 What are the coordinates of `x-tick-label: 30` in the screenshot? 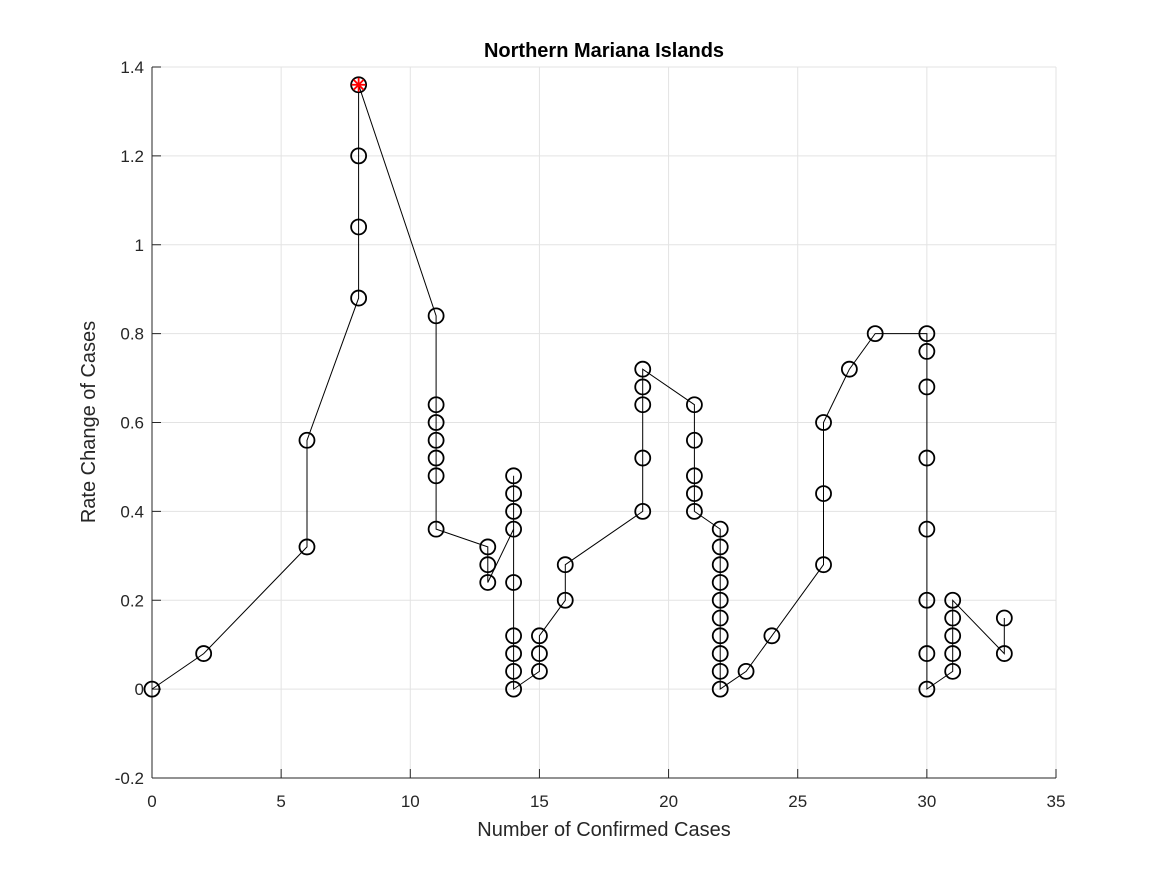 It's located at (926, 801).